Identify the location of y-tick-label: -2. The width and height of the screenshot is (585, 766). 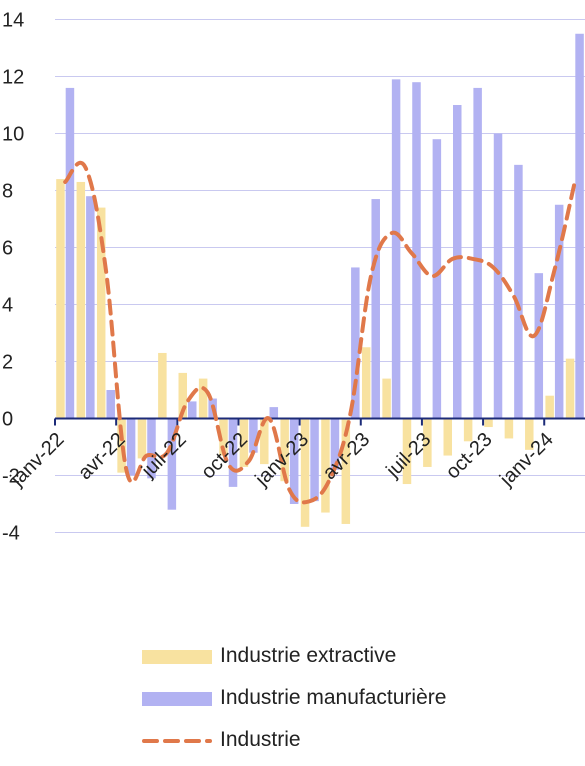
(11, 477).